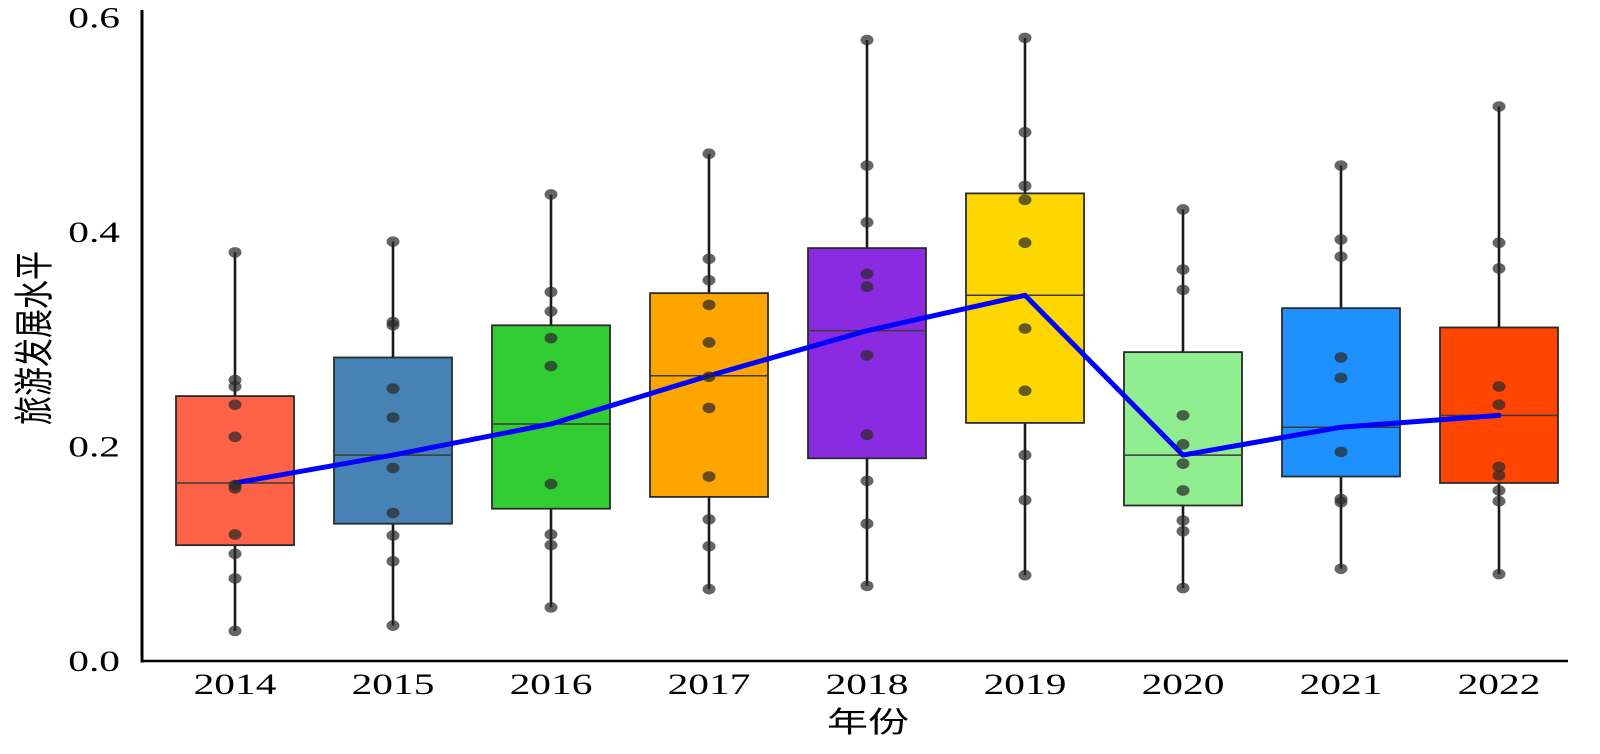 The width and height of the screenshot is (1600, 754). What do you see at coordinates (1025, 683) in the screenshot?
I see `x-tick-label: 2019` at bounding box center [1025, 683].